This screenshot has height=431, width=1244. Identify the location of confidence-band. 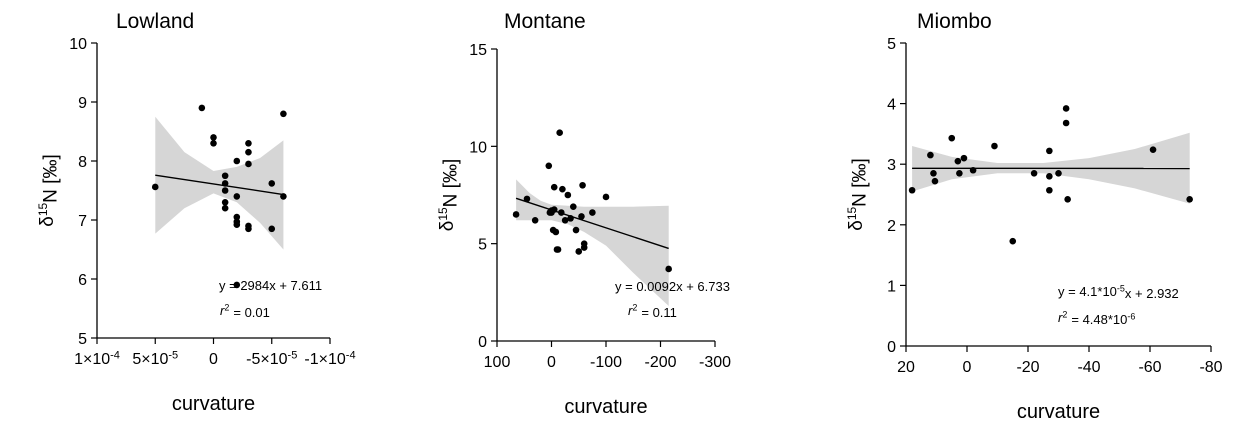
(219, 183).